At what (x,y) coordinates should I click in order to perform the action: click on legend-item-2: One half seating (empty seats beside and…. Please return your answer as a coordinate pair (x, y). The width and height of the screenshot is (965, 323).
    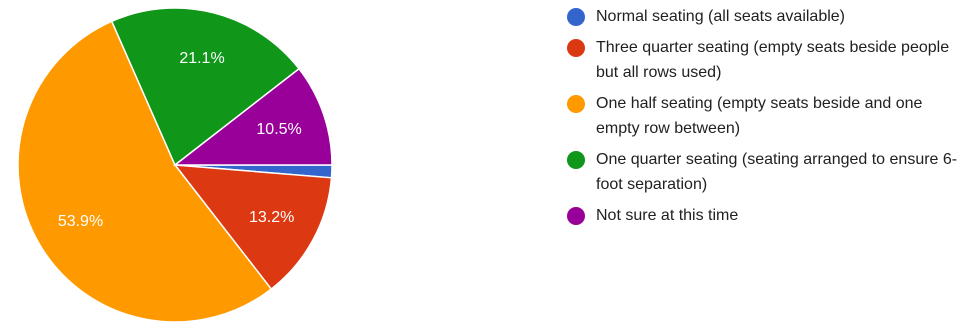
    Looking at the image, I should click on (763, 116).